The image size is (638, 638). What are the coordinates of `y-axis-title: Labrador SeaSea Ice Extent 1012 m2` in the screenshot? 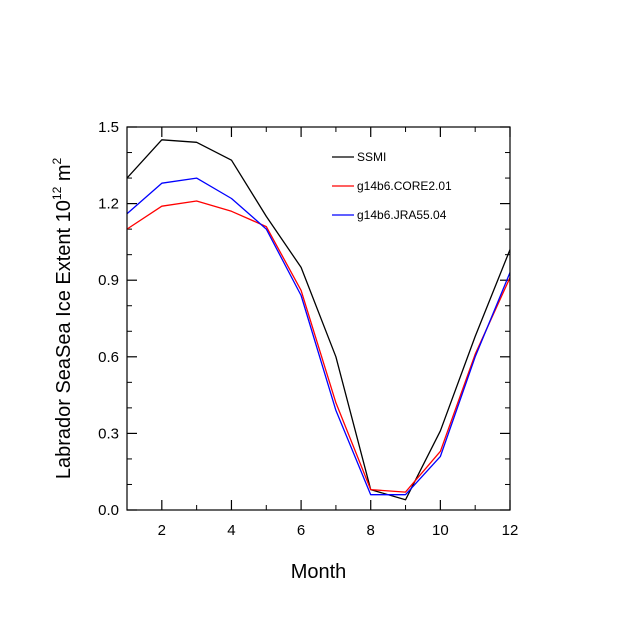 It's located at (62, 319).